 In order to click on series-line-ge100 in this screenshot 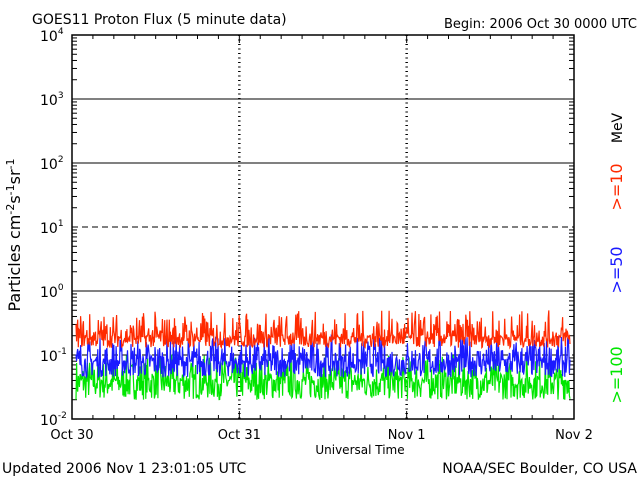, I will do `click(323, 377)`.